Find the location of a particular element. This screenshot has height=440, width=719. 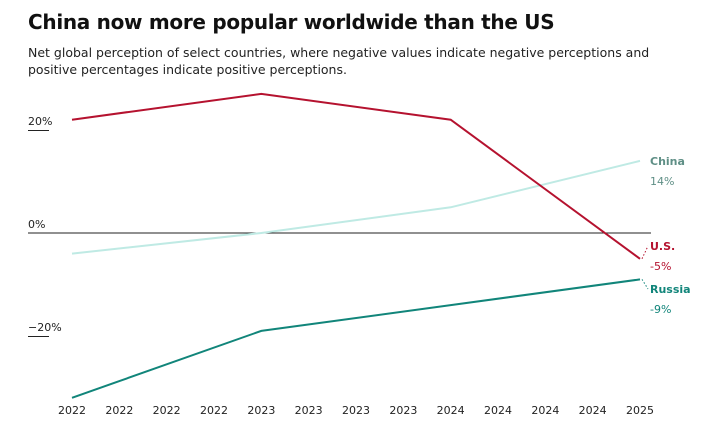

series-value-china: 14% is located at coordinates (662, 181).